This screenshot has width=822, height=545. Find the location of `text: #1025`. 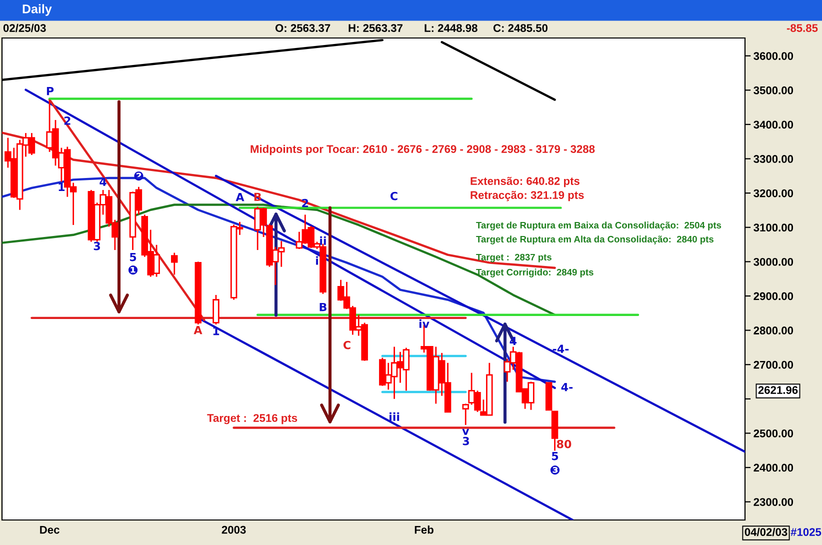

text: #1025 is located at coordinates (806, 532).